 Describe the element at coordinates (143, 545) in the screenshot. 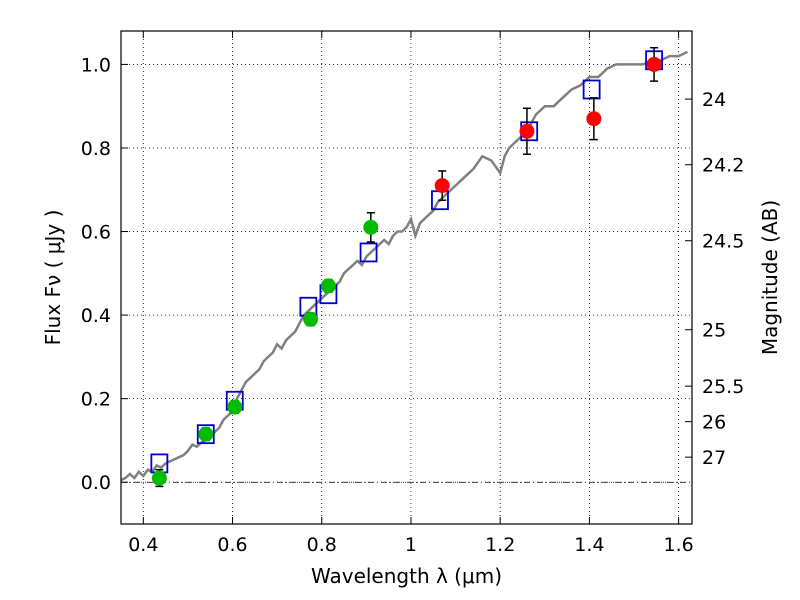

I see `x-tick-label: 0.4` at that location.